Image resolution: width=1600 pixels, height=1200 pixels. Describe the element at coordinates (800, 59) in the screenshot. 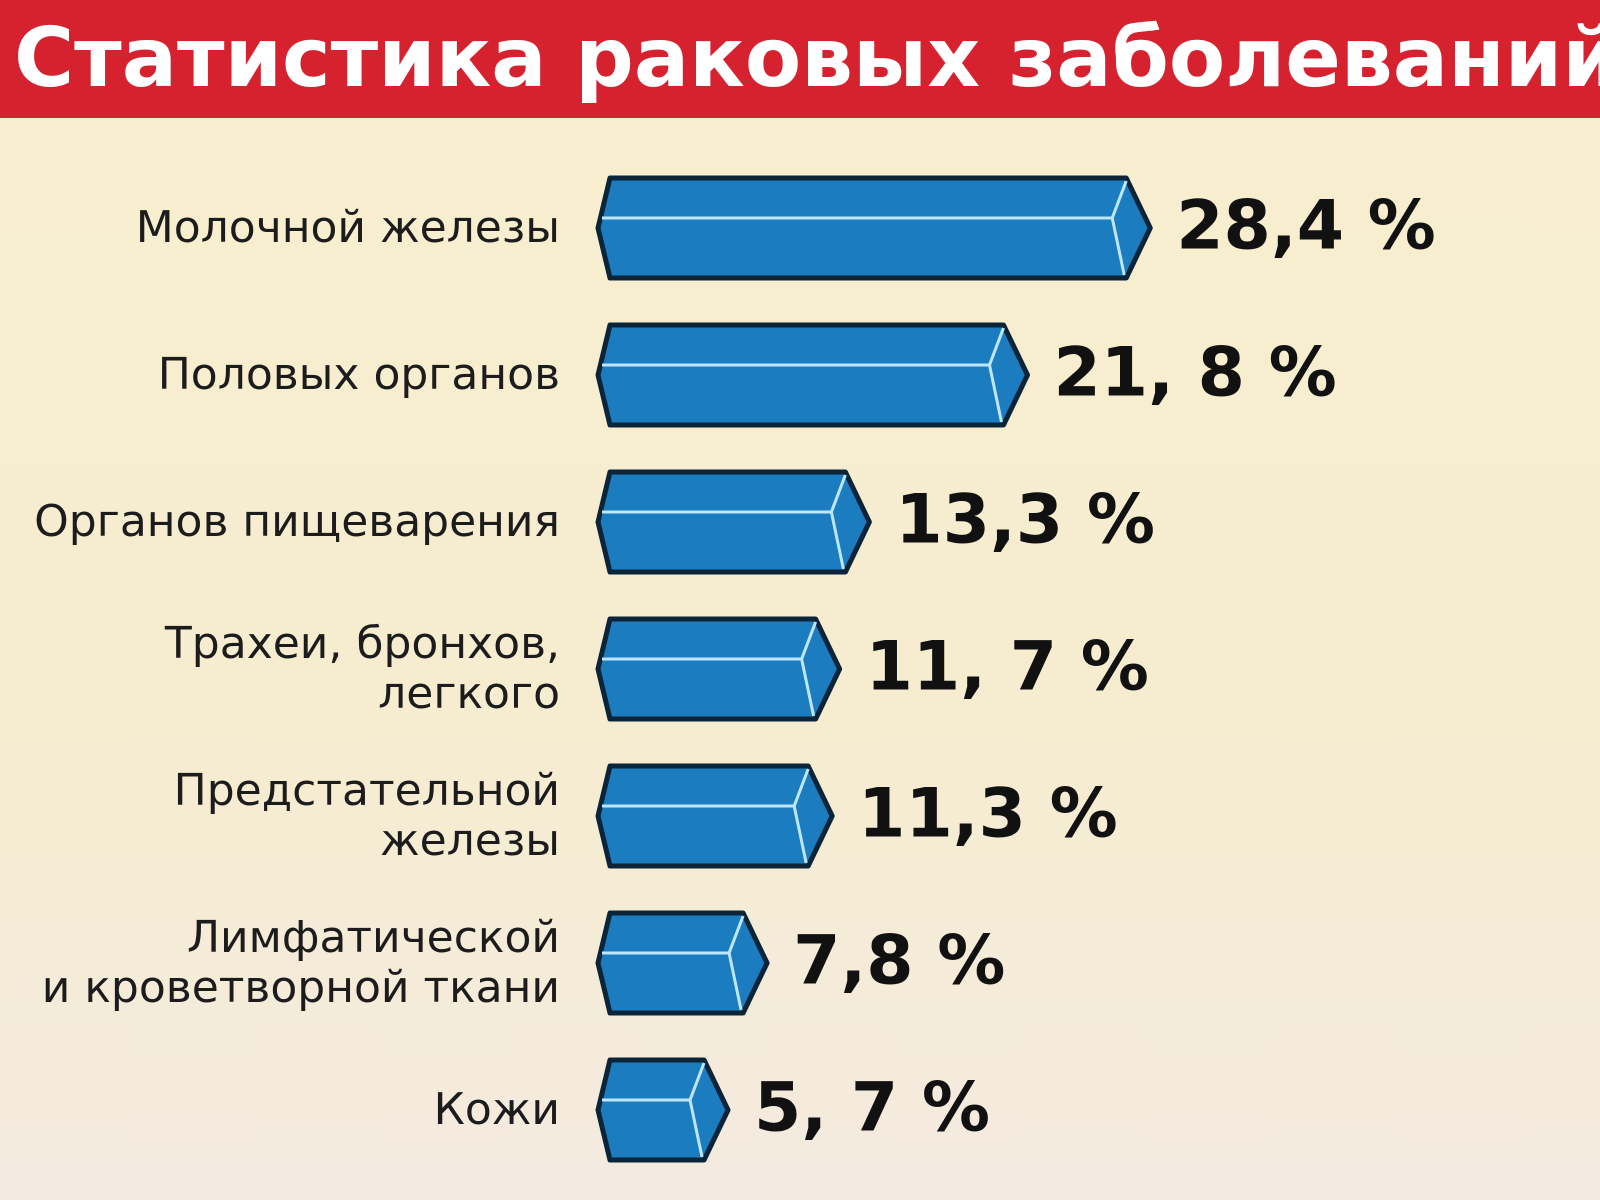

I see `chart-title: Статистика раковых заболеваний` at that location.